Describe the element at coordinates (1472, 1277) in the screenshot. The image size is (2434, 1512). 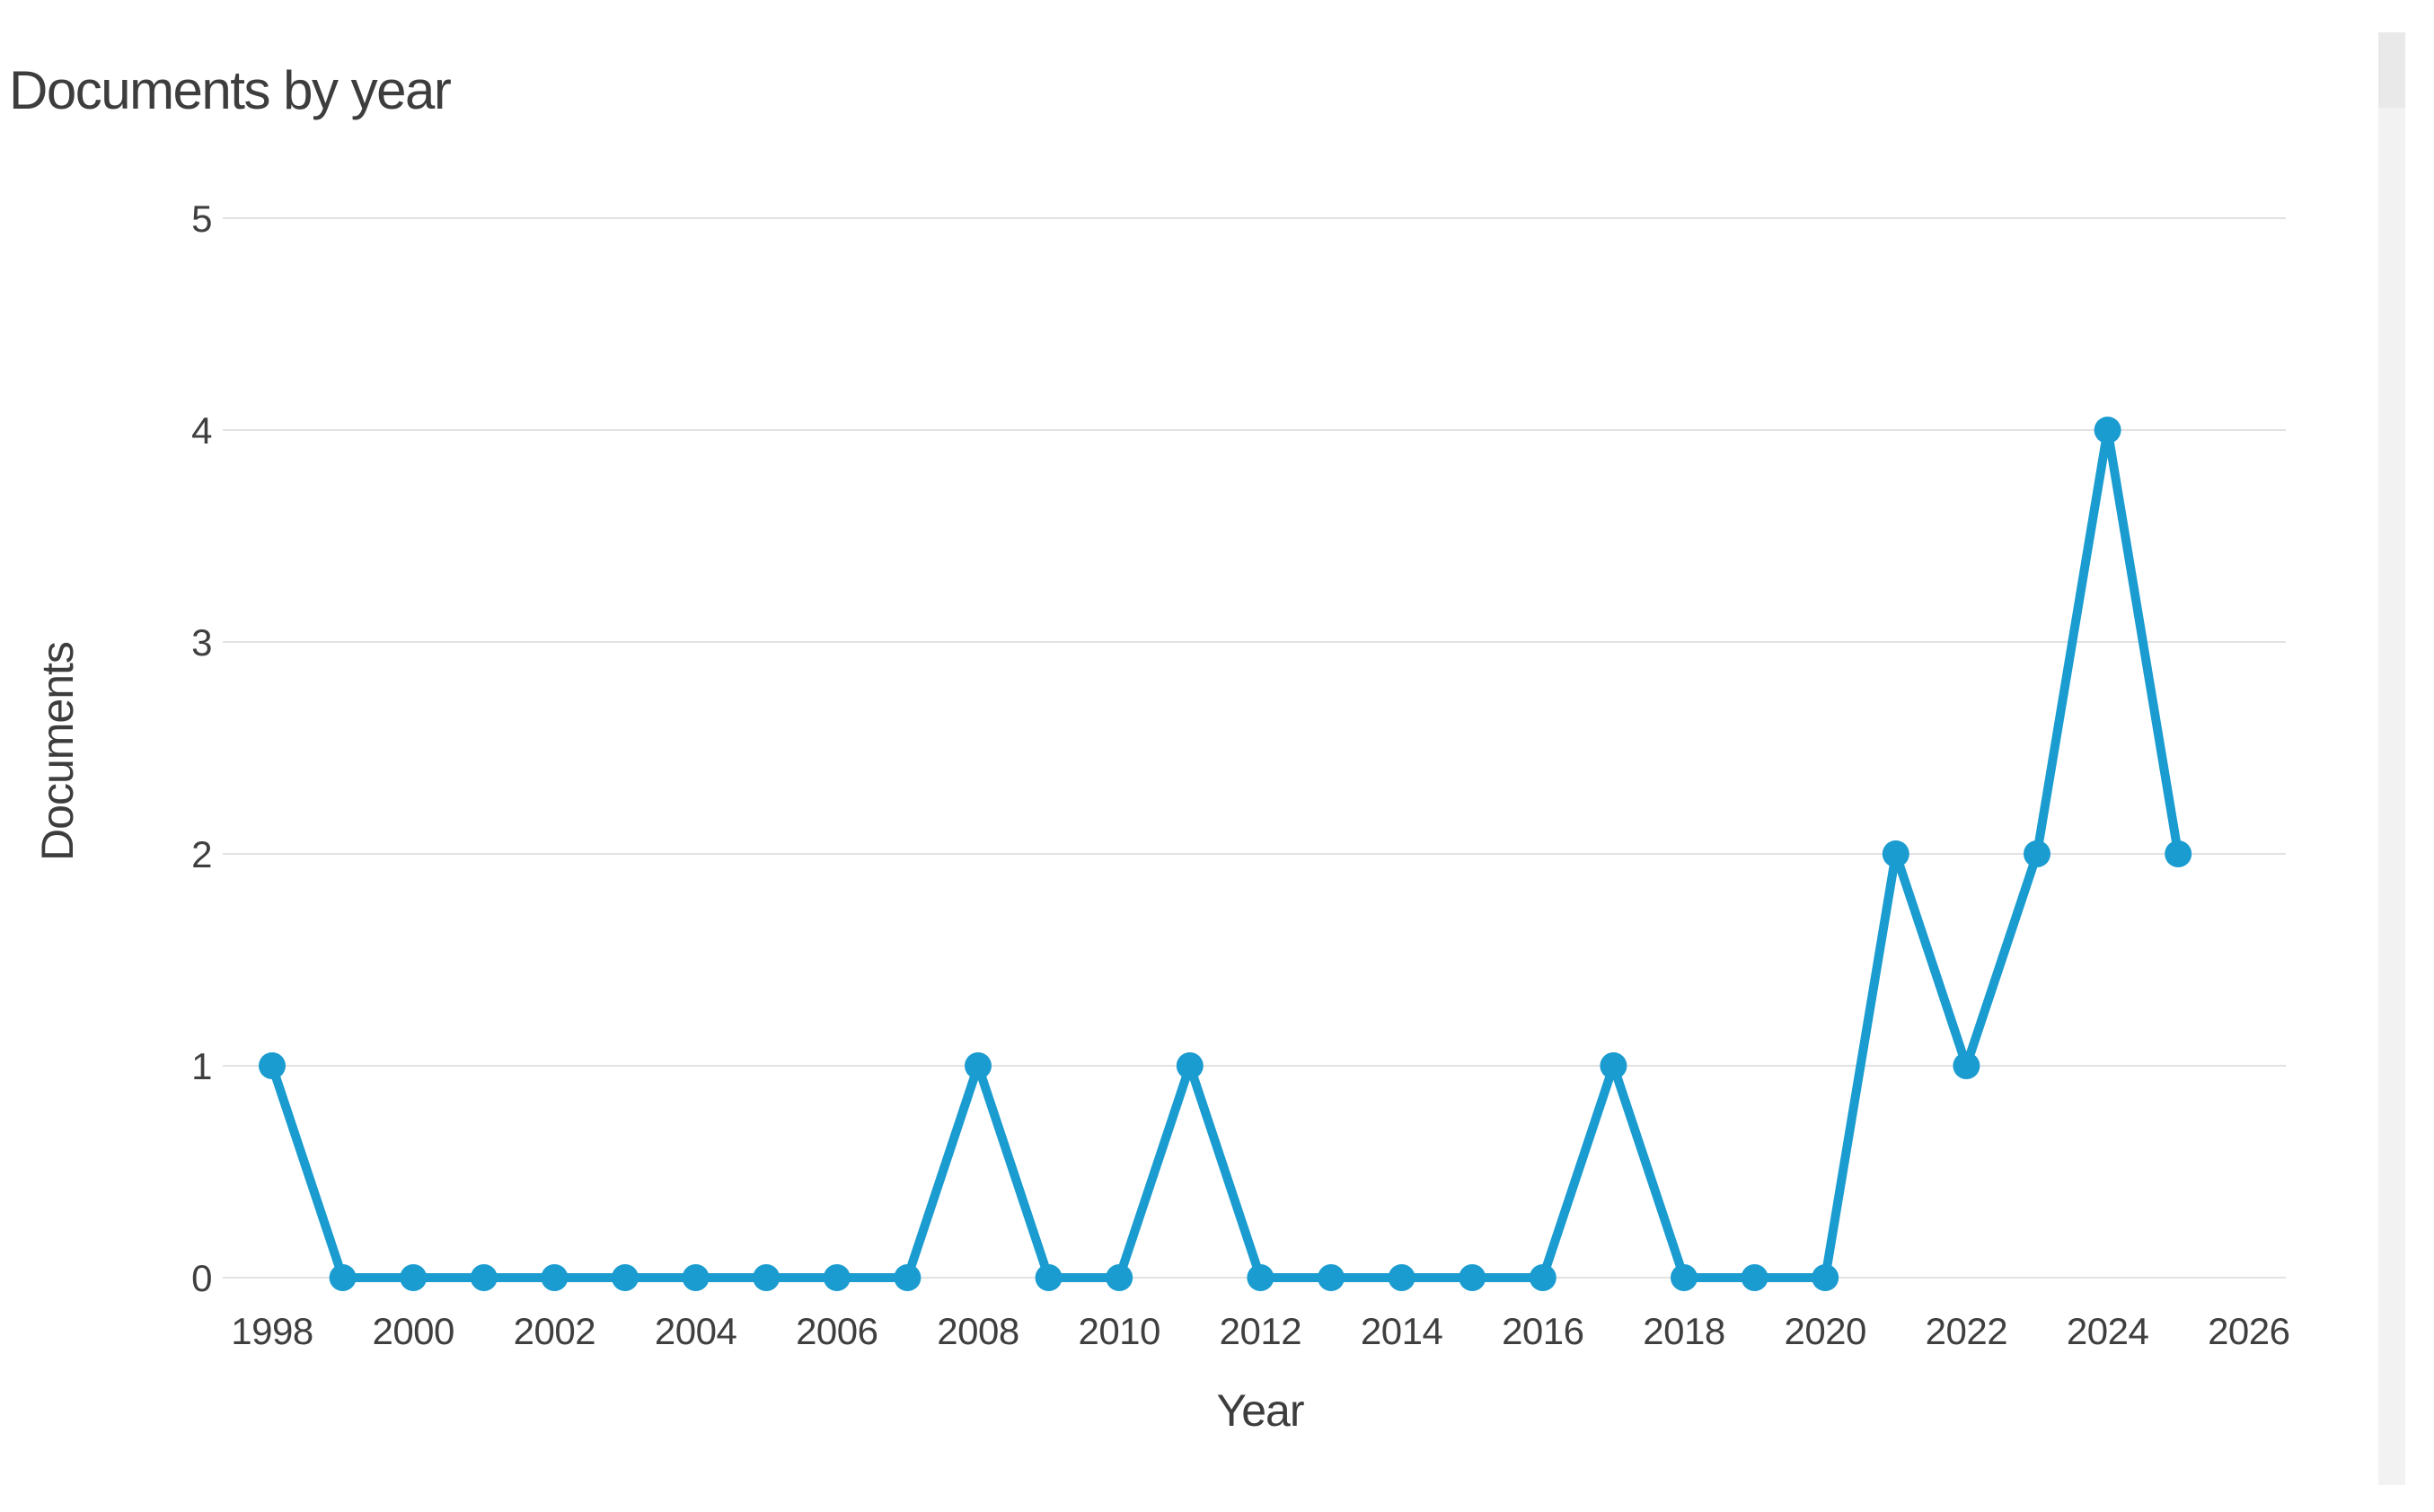
I see `data-point-2015` at that location.